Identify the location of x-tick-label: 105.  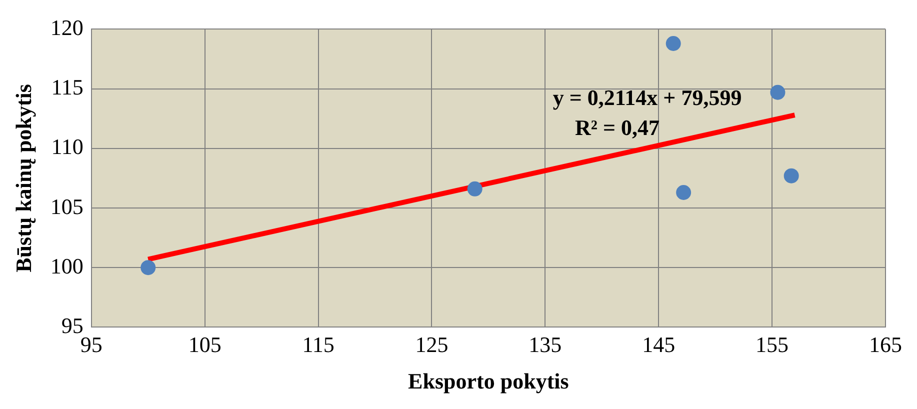
(205, 345).